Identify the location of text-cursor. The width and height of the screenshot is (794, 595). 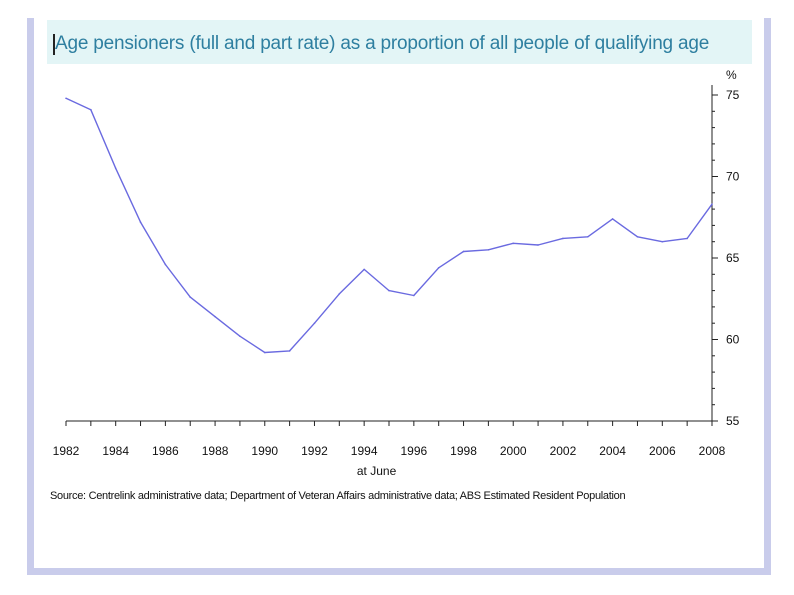
(54, 44).